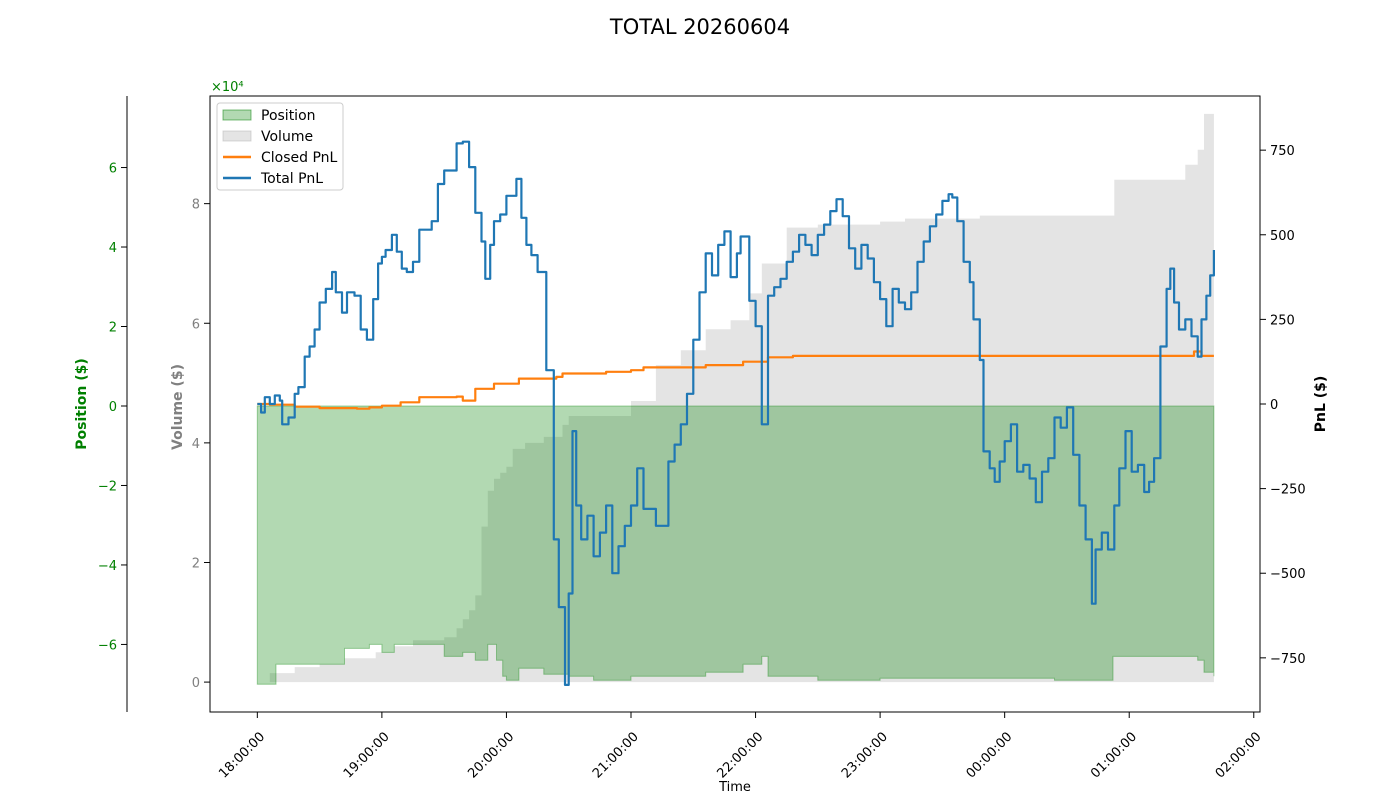 This screenshot has height=800, width=1400. What do you see at coordinates (288, 116) in the screenshot?
I see `legend-label: Position` at bounding box center [288, 116].